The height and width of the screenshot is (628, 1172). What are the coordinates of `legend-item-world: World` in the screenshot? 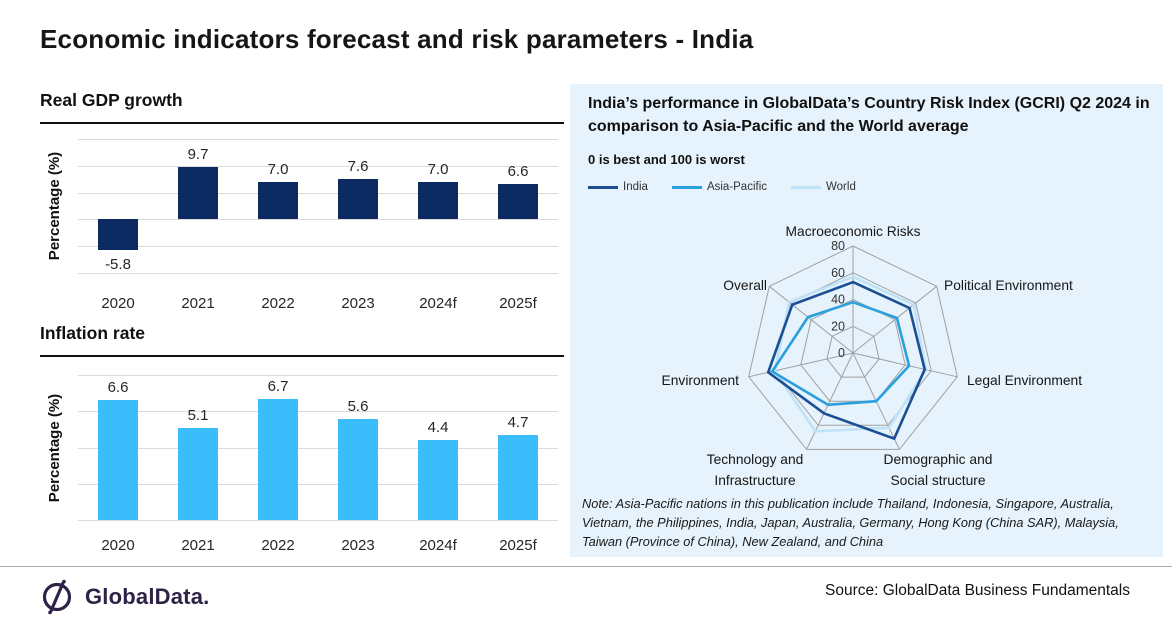 It's located at (823, 187).